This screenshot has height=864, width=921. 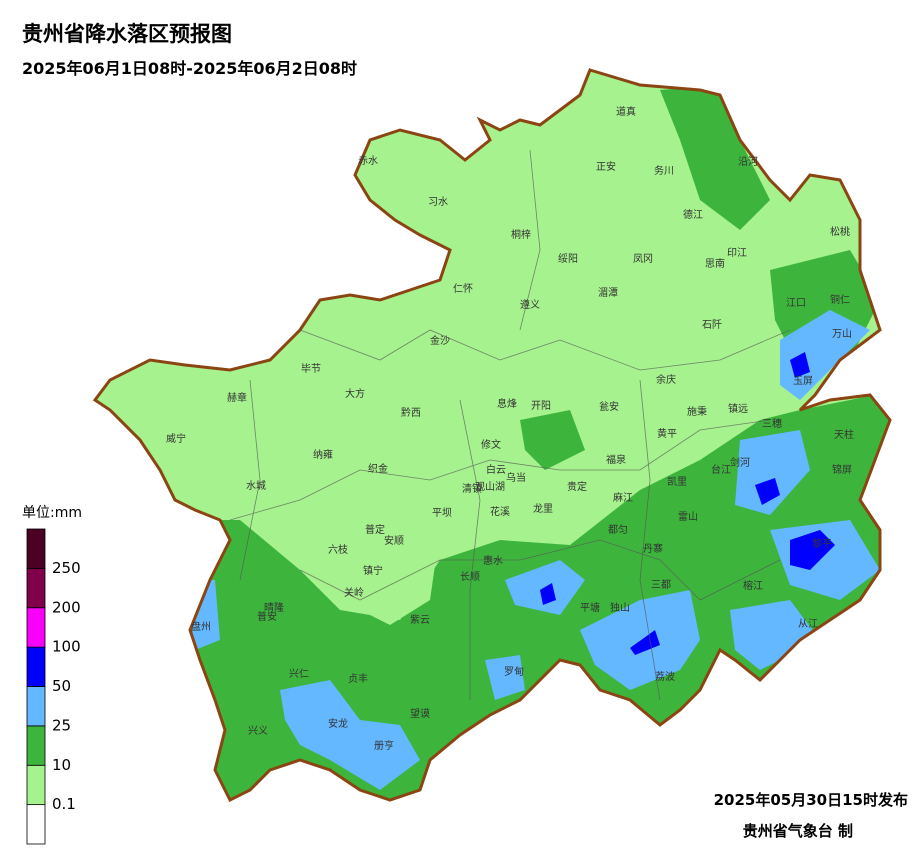 I want to click on county-label: 大方, so click(x=355, y=393).